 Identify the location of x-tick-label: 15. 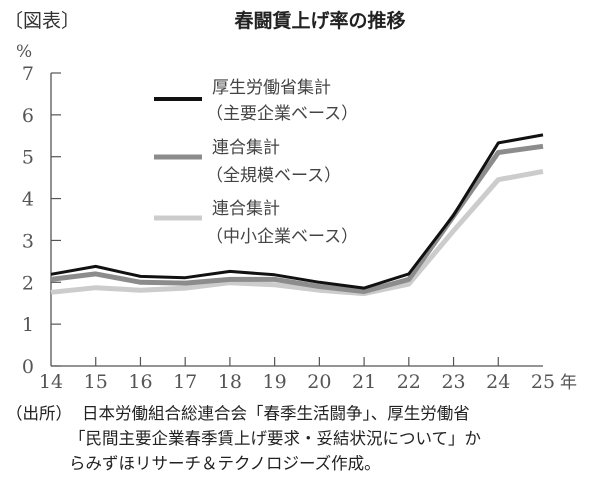
(96, 382).